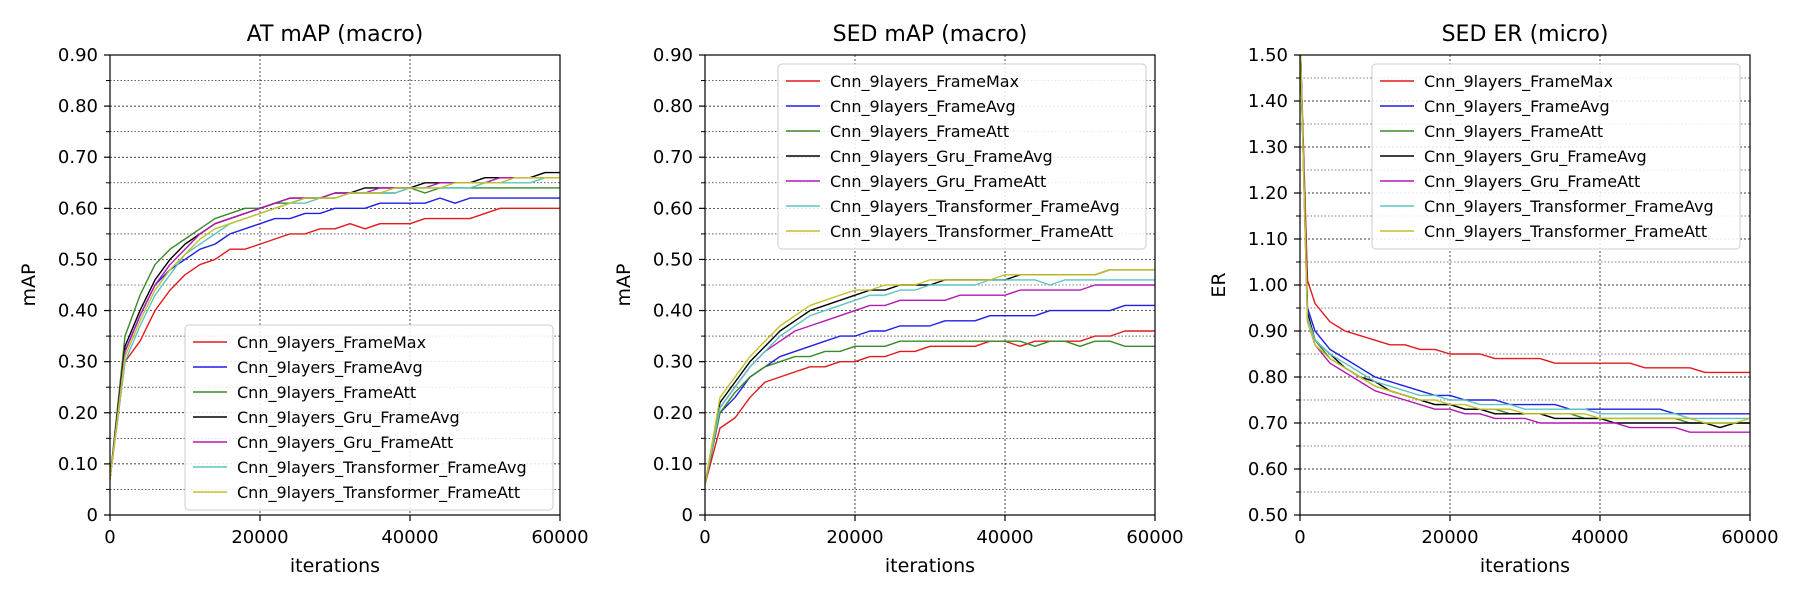 This screenshot has height=600, width=1800. Describe the element at coordinates (1219, 284) in the screenshot. I see `y-axis-label: ER` at that location.